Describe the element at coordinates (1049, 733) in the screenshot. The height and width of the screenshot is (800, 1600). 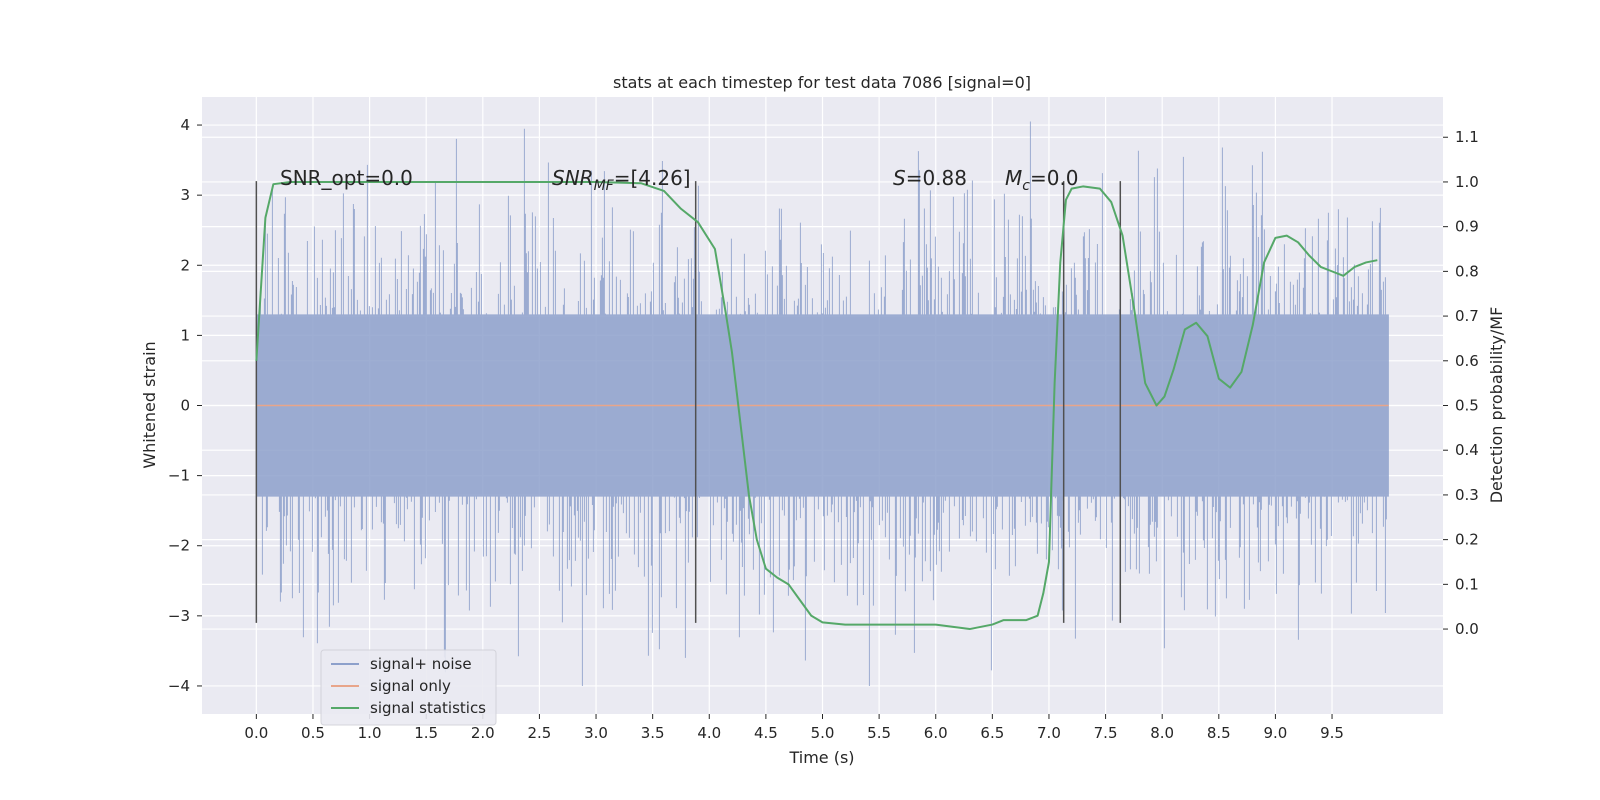
I see `x-tick-label: 7.0` at that location.